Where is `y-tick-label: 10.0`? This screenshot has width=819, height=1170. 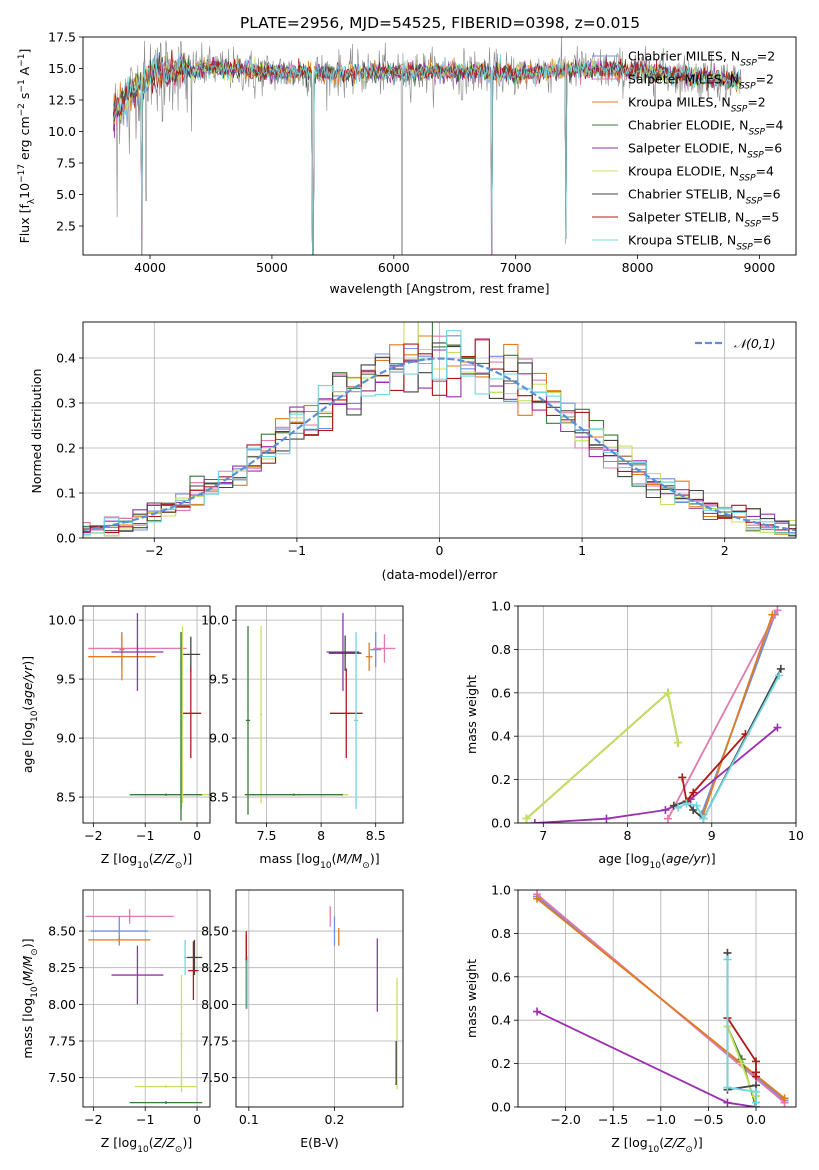
y-tick-label: 10.0 is located at coordinates (62, 131).